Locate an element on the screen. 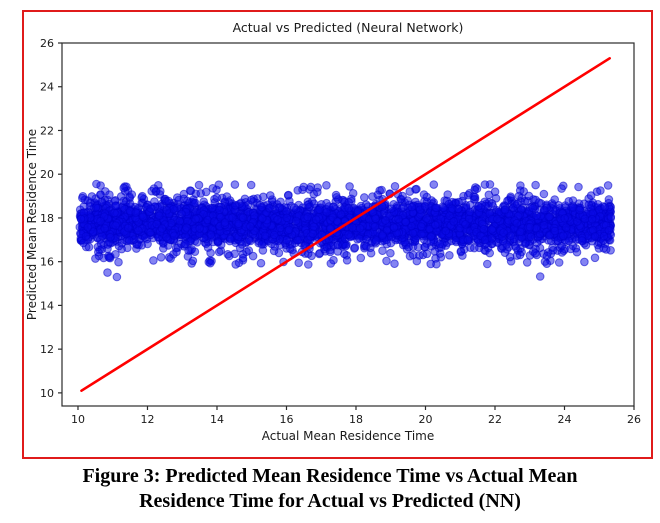 This screenshot has height=523, width=660. x-tick-label: 12 is located at coordinates (147, 419).